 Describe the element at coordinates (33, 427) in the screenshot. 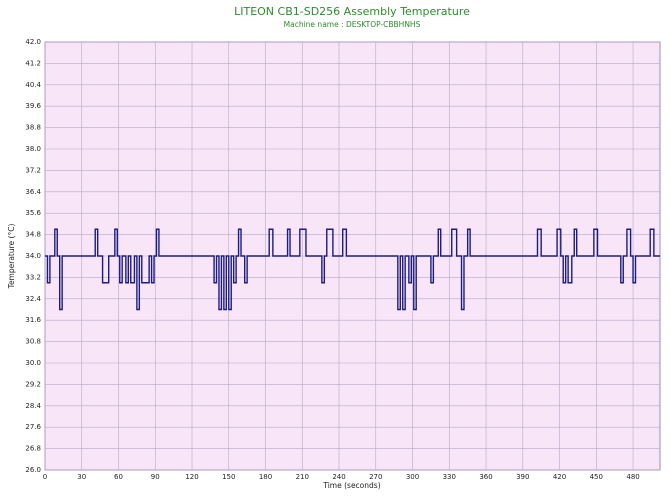

I see `y-tick-label: 27.6` at that location.